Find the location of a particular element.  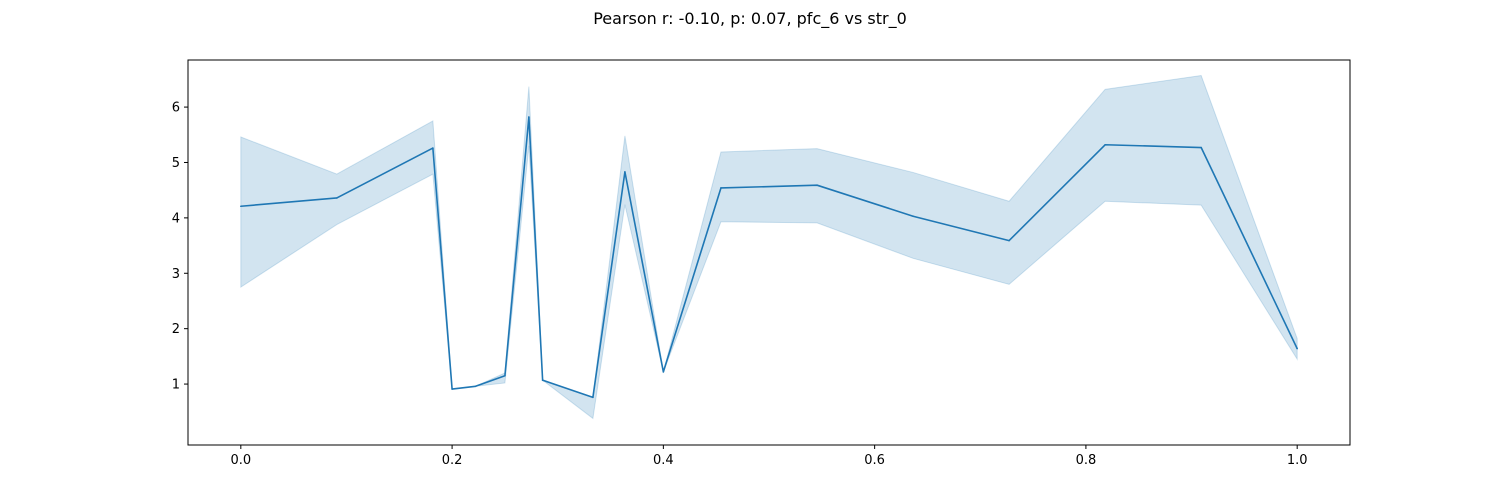

y-tick-label: 3 is located at coordinates (176, 274).